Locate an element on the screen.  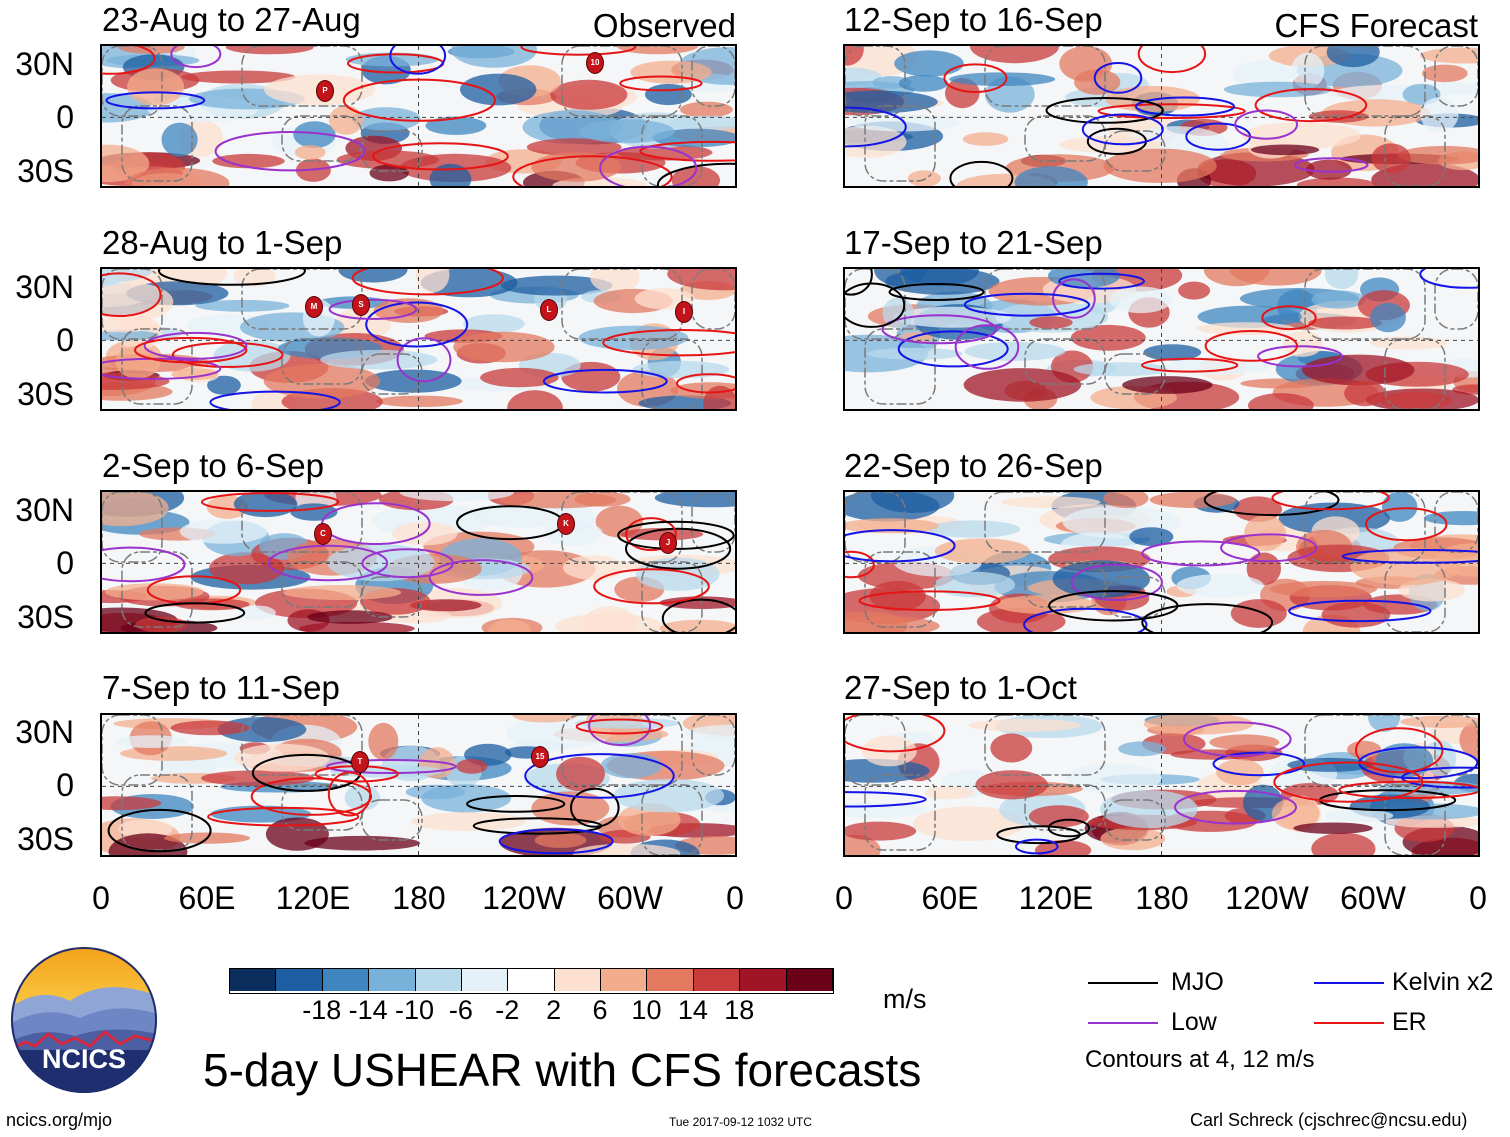
footer-author: Carl Schreck (cjschrec@ncsu.edu) is located at coordinates (1329, 1120).